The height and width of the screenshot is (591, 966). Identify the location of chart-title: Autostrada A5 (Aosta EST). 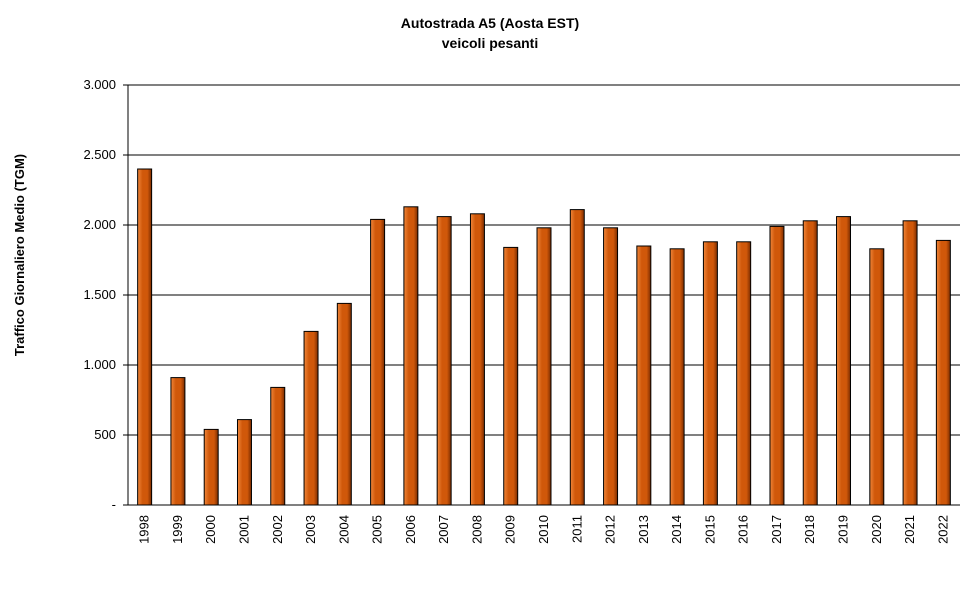
(490, 23).